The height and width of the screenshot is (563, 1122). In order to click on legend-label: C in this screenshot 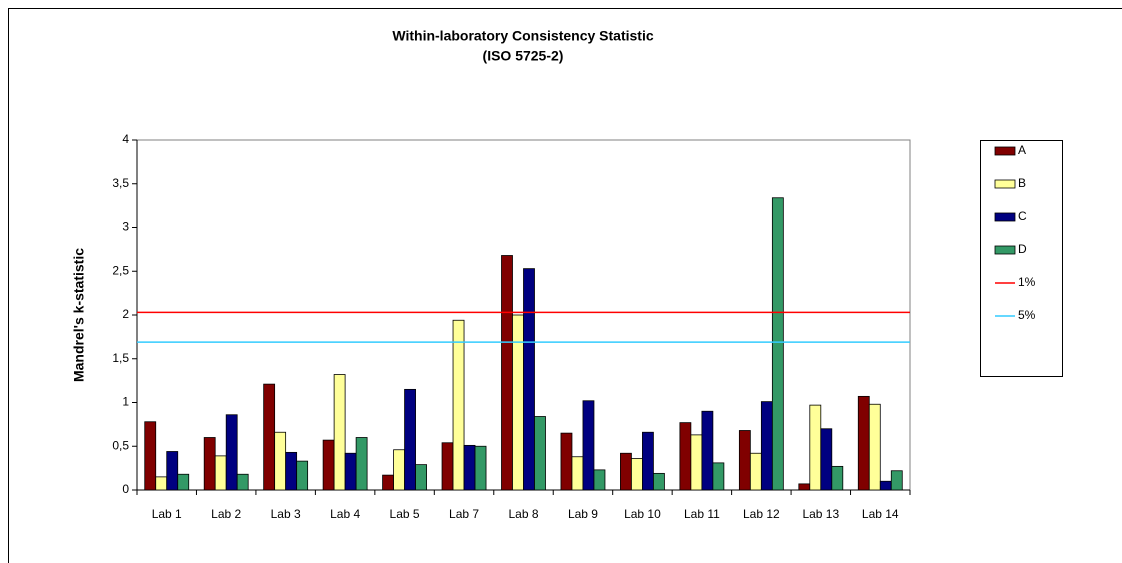, I will do `click(1022, 216)`.